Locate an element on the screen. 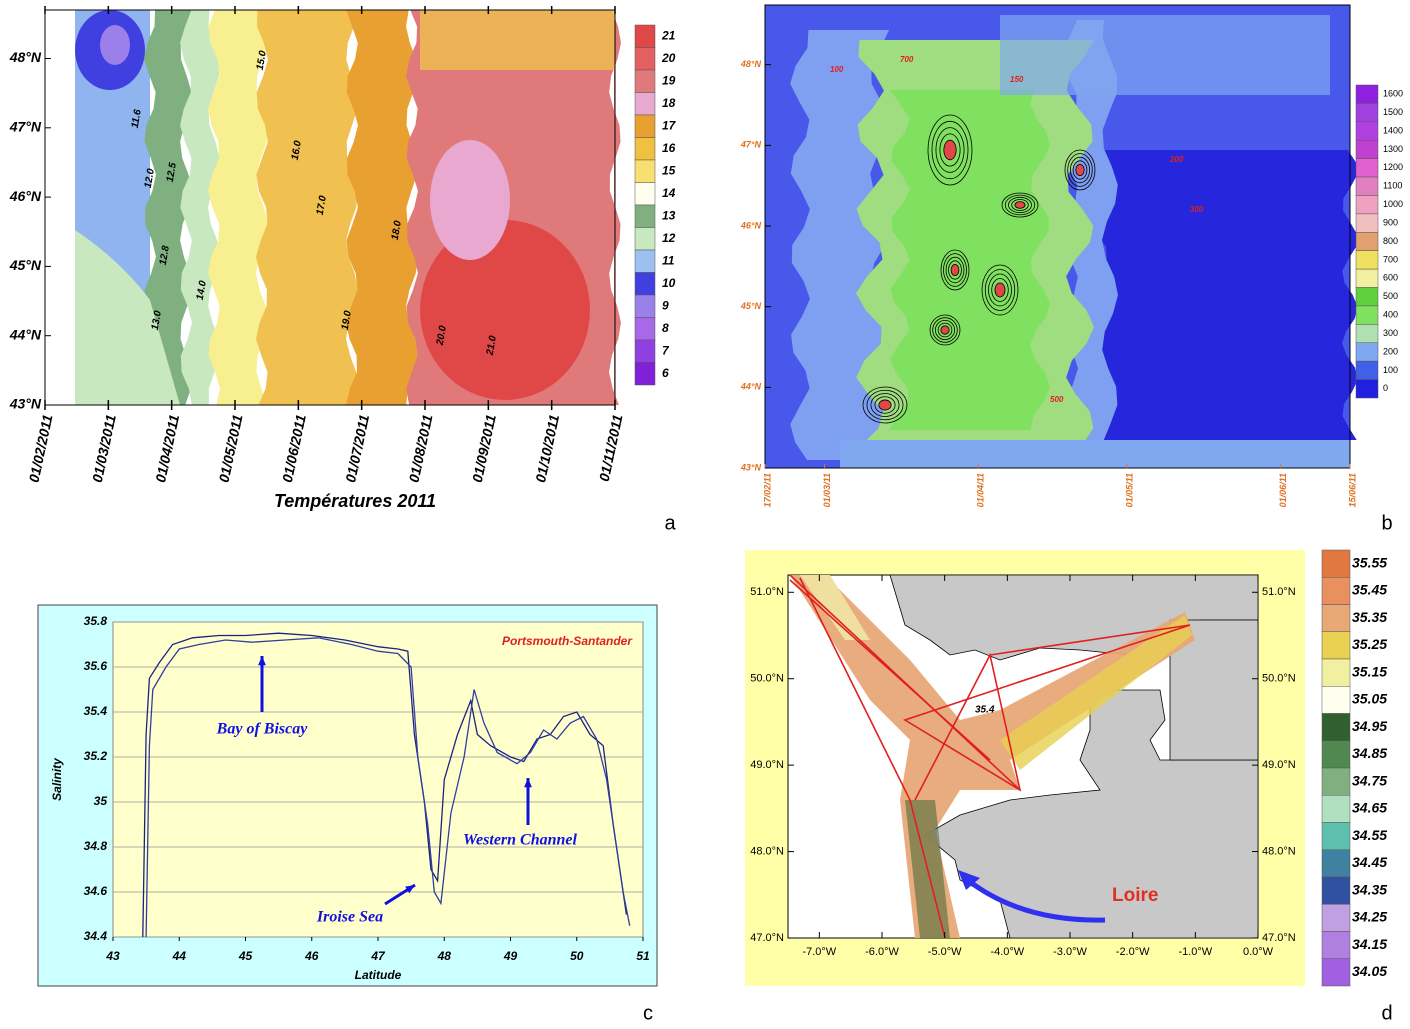  colorbar-label: 11 is located at coordinates (668, 260).